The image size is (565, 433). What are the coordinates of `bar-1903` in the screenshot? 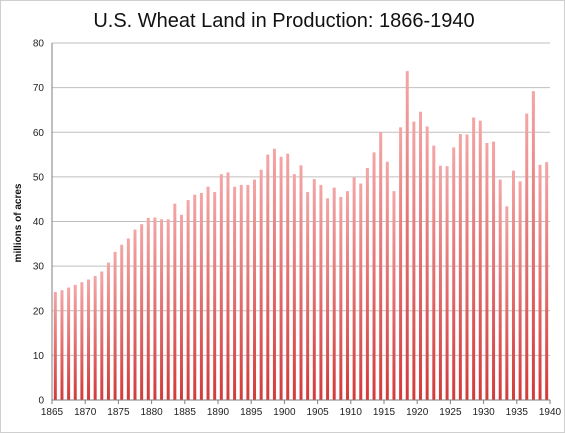 It's located at (301, 282).